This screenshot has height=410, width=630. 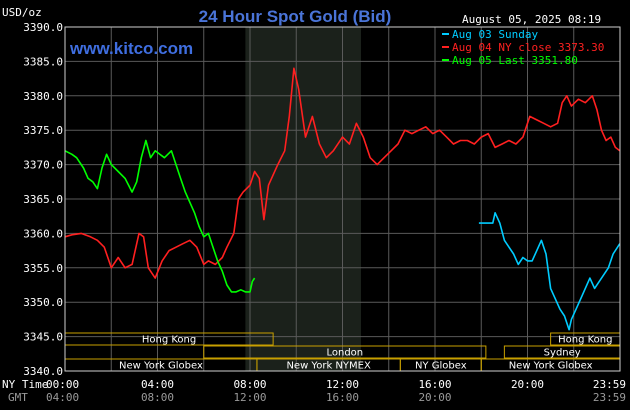 What do you see at coordinates (43, 61) in the screenshot?
I see `y-tick-label: 3385.0` at bounding box center [43, 61].